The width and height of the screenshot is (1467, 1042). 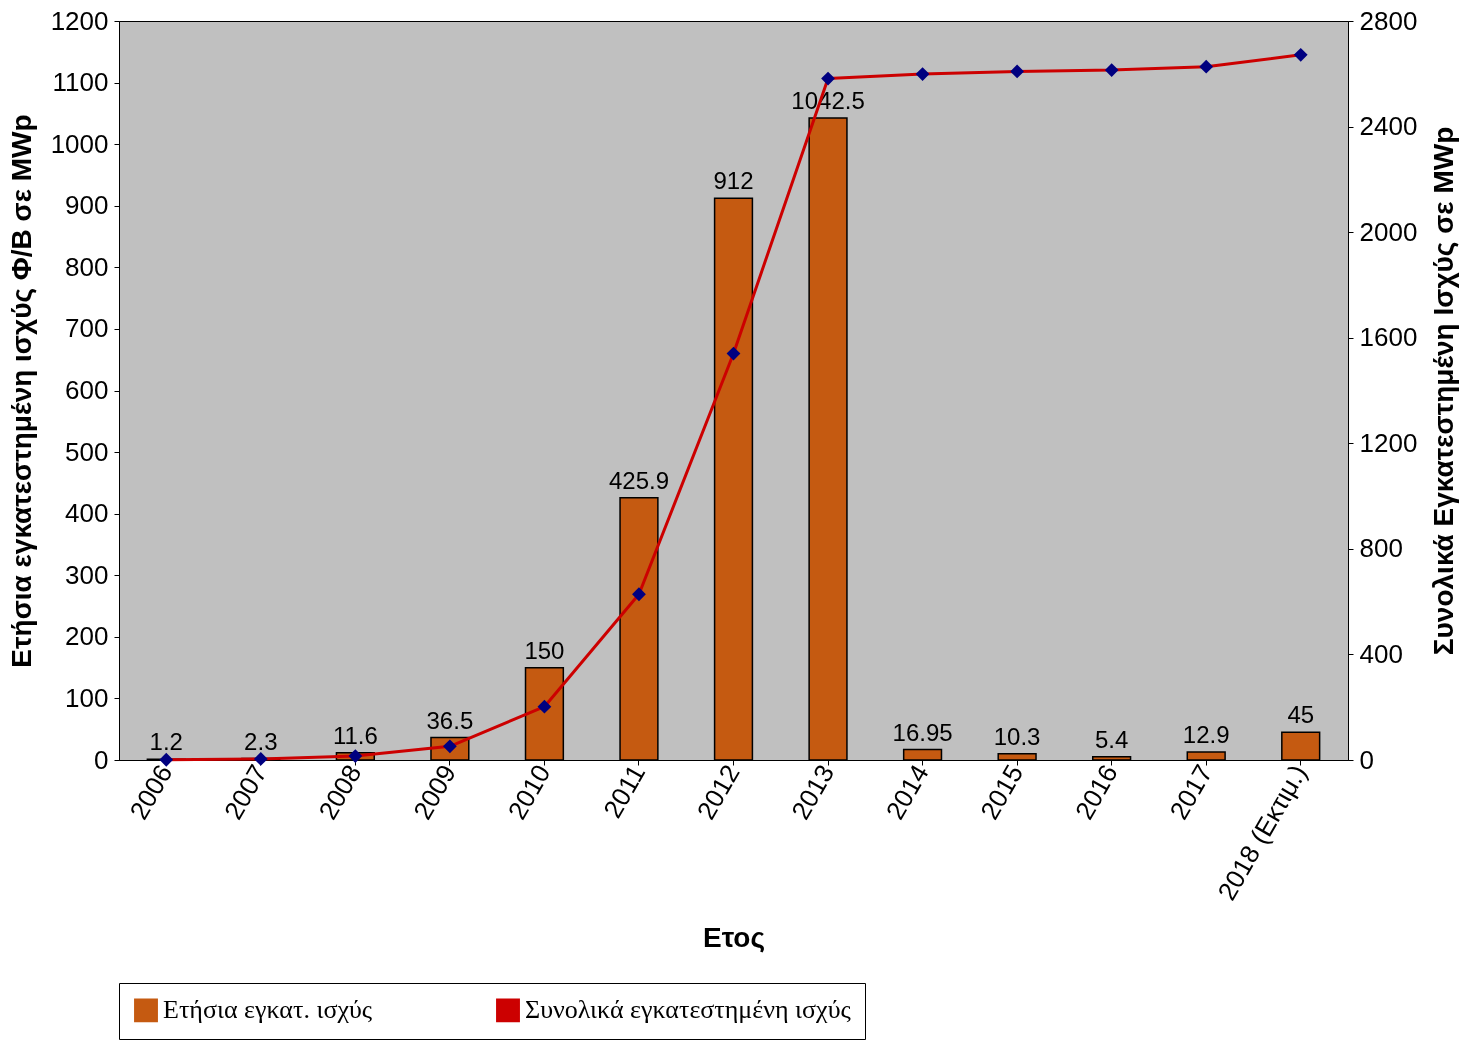 I want to click on y-tick-label: 700, so click(x=87, y=328).